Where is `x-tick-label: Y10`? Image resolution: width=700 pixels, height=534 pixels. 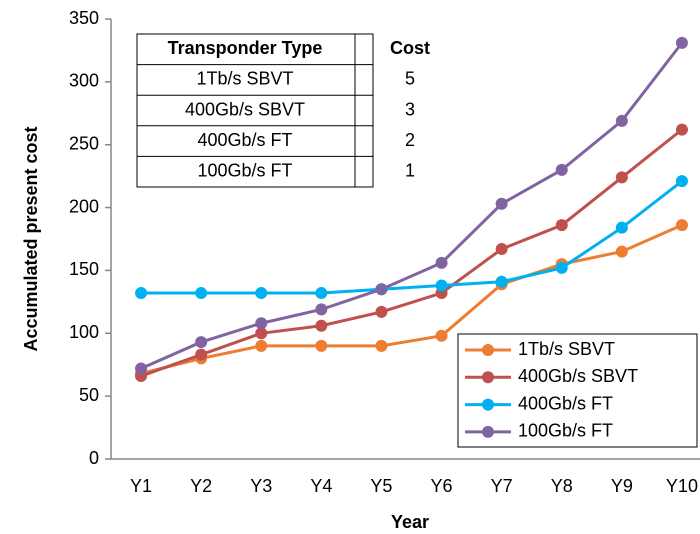
x-tick-label: Y10 is located at coordinates (682, 486).